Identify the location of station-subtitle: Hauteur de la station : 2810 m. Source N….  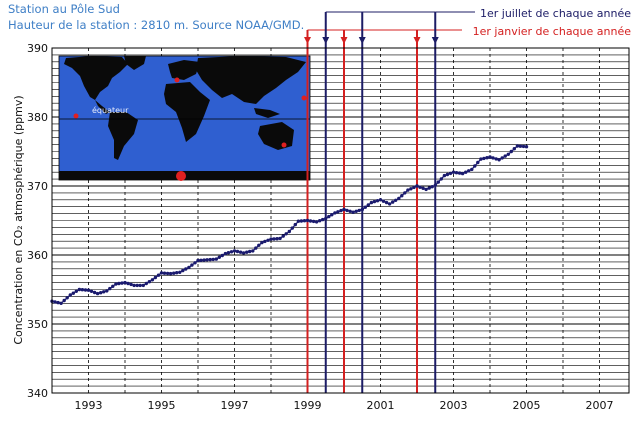
(156, 25).